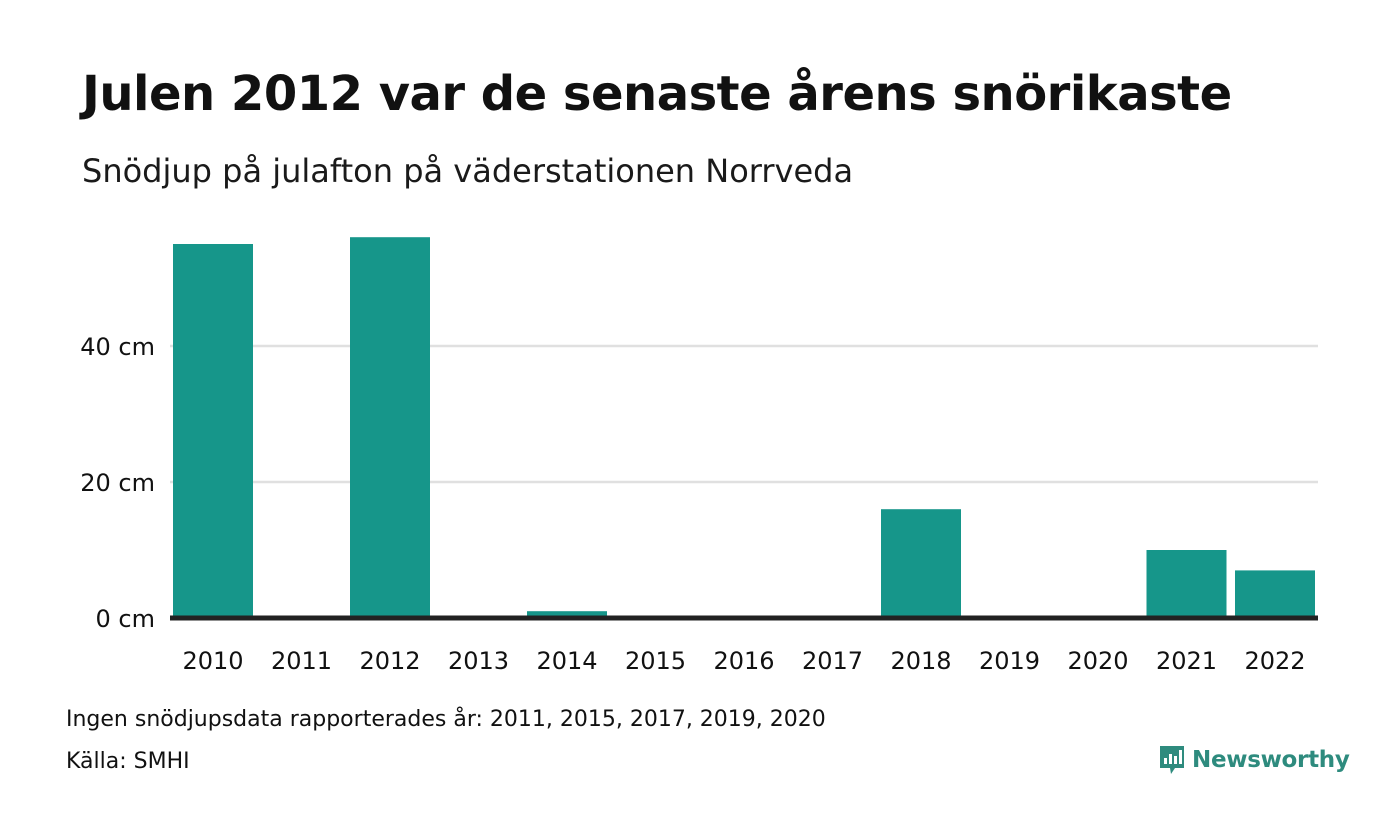 This screenshot has height=840, width=1400. I want to click on x-tick-label: 2015, so click(655, 661).